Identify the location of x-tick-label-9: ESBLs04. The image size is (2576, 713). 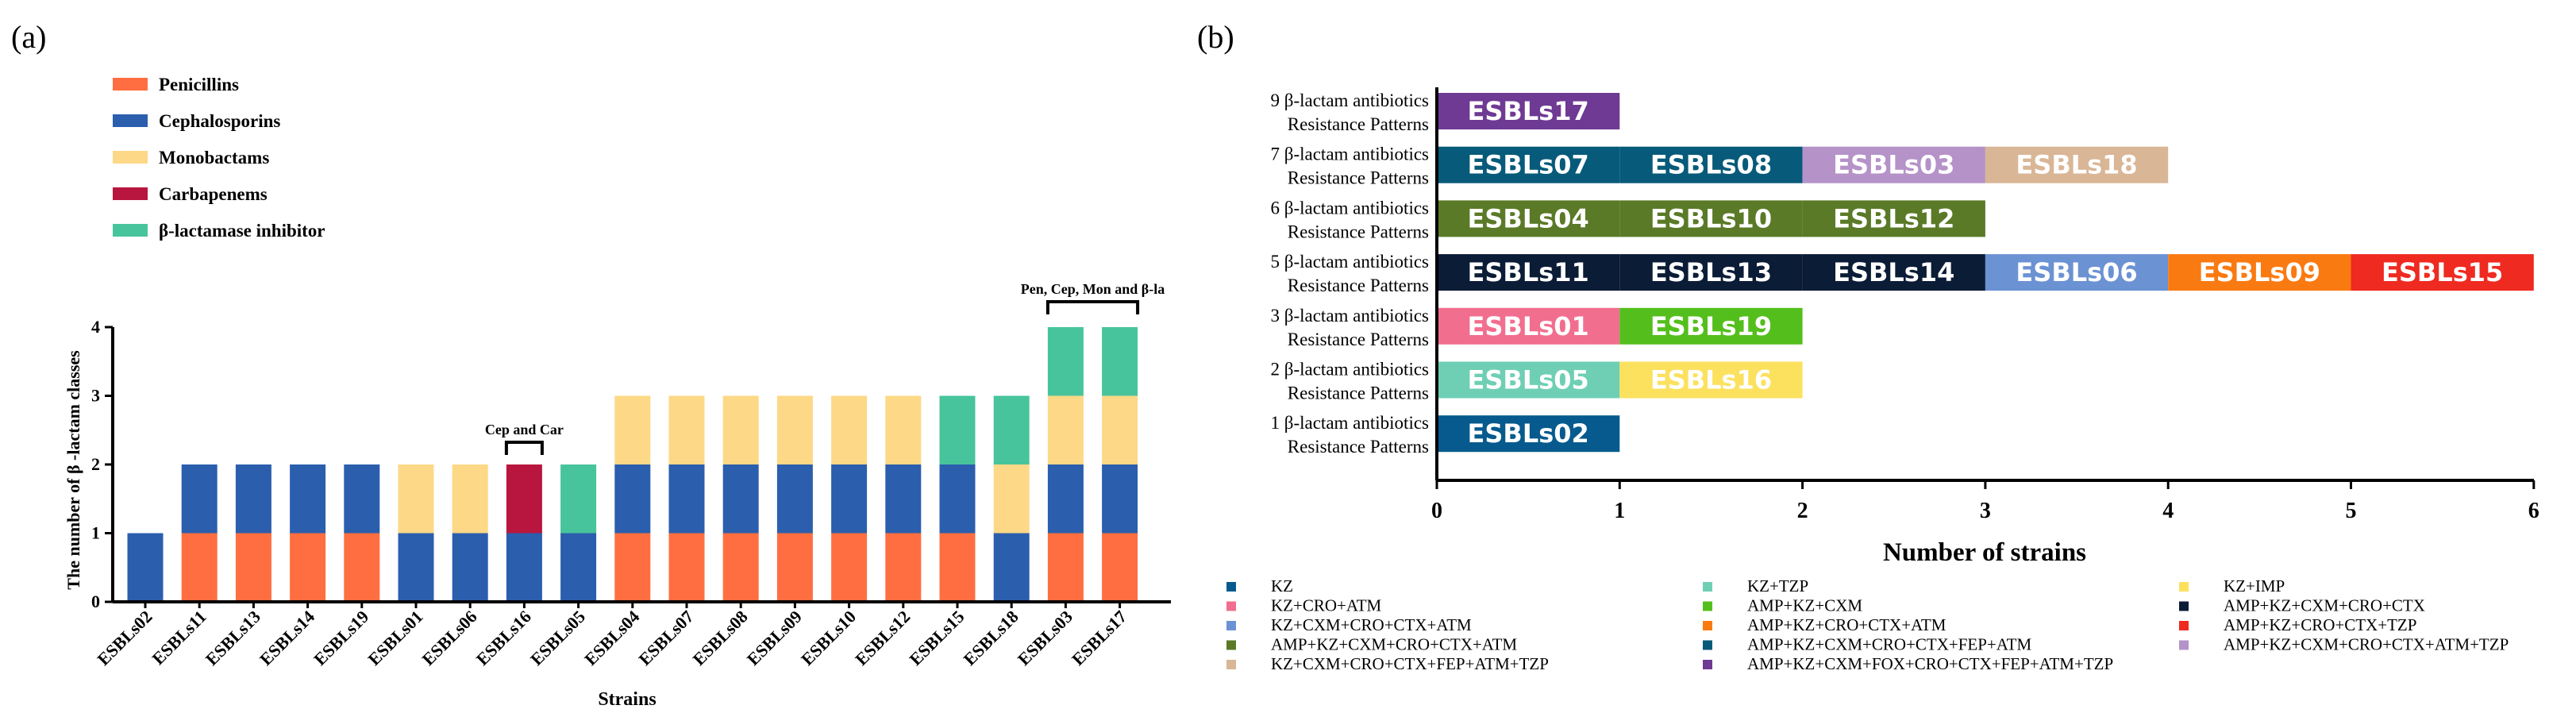
(611, 638).